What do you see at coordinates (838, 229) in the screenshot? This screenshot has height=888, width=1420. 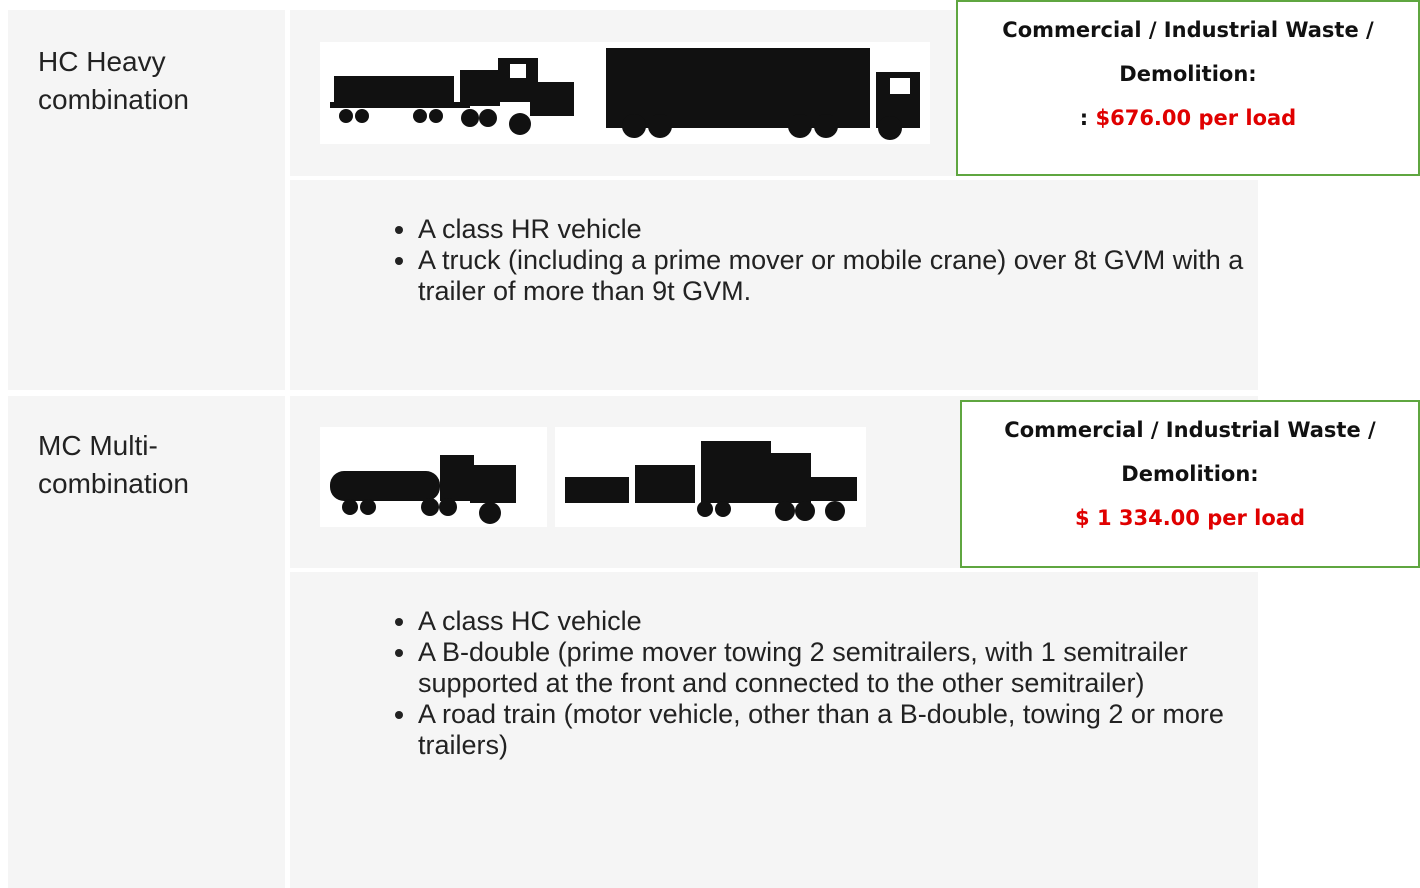 I see `bullet-item: A class HR vehicle` at bounding box center [838, 229].